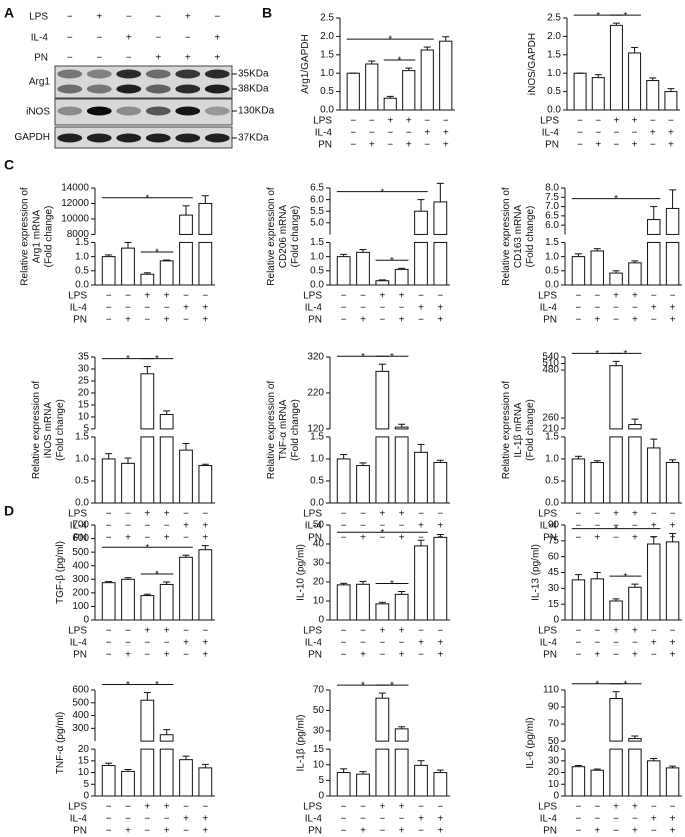 The height and width of the screenshot is (837, 685). Describe the element at coordinates (86, 784) in the screenshot. I see `y-tick-label: 5` at that location.